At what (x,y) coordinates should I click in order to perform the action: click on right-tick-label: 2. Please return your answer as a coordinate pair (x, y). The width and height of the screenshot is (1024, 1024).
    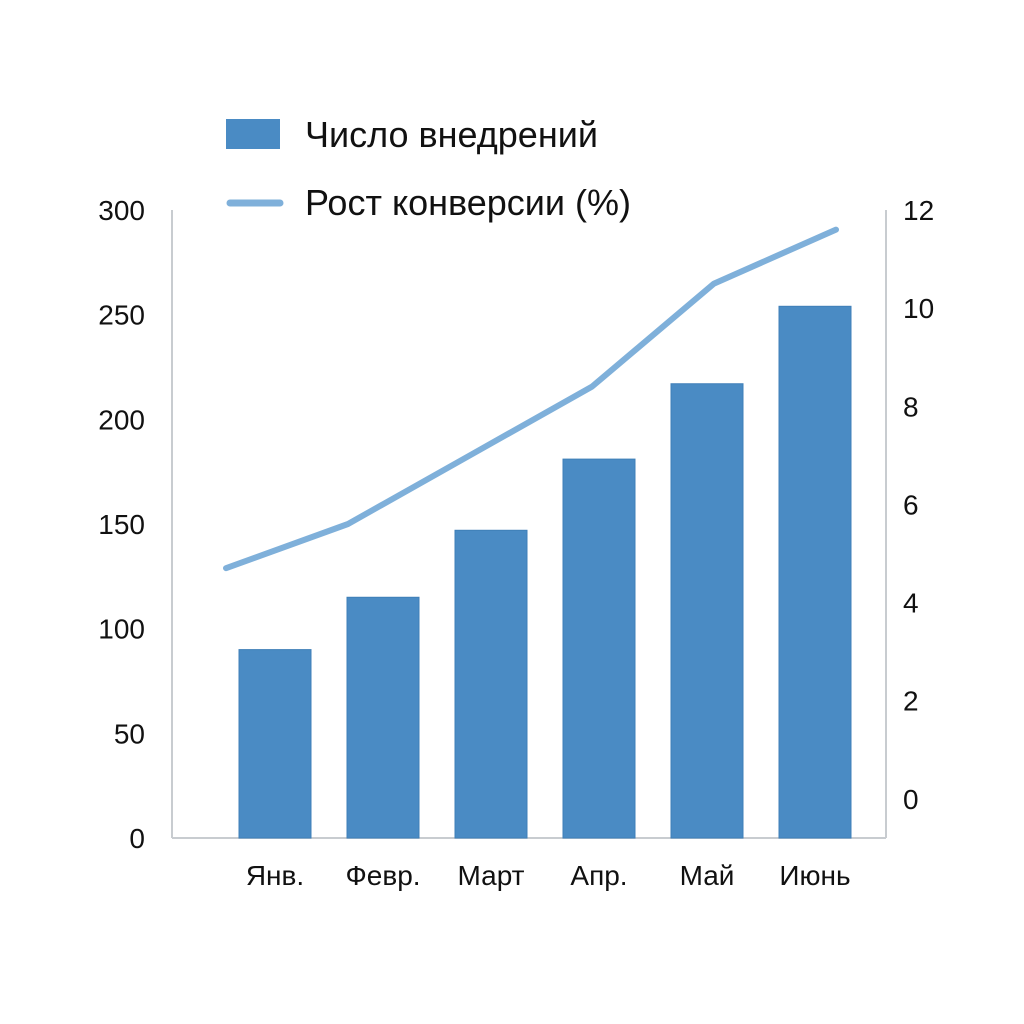
    Looking at the image, I should click on (911, 701).